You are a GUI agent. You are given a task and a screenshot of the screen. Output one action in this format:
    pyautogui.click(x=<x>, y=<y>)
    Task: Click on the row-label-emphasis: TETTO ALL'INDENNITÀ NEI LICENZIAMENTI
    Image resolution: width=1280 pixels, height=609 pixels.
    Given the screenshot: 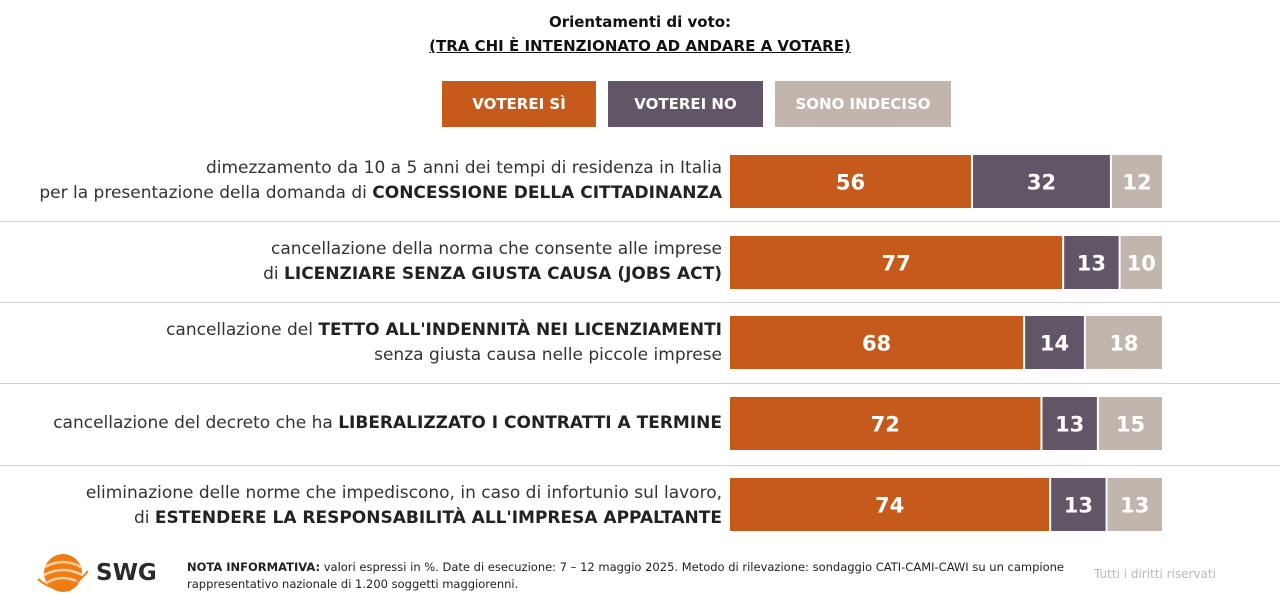 What is the action you would take?
    pyautogui.click(x=520, y=330)
    